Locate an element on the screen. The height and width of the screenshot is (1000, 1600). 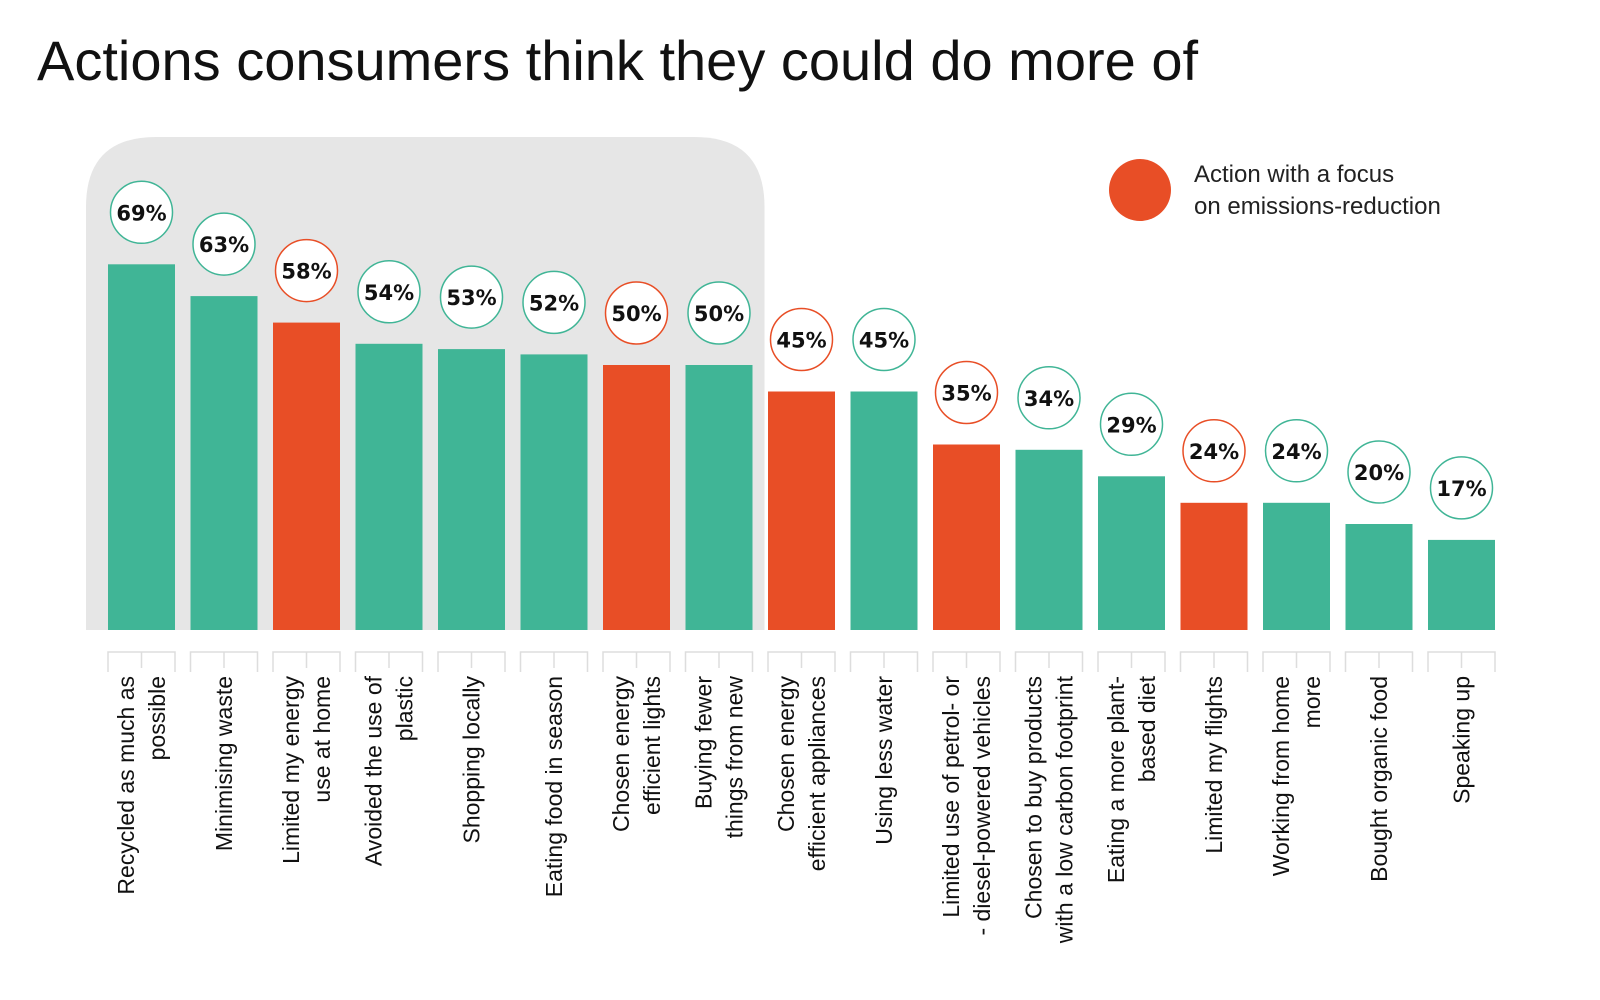
value-label-15: 24% is located at coordinates (1296, 452).